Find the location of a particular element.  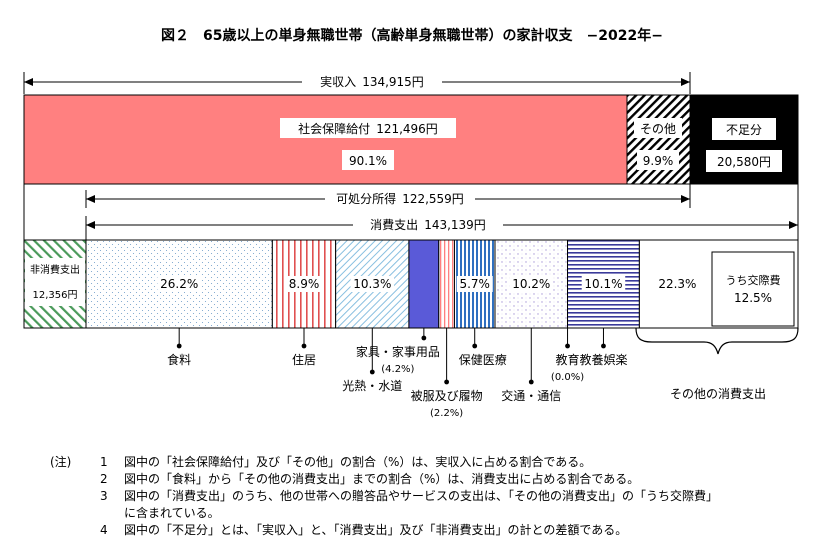

deficit-value: 20,580円 is located at coordinates (744, 162).